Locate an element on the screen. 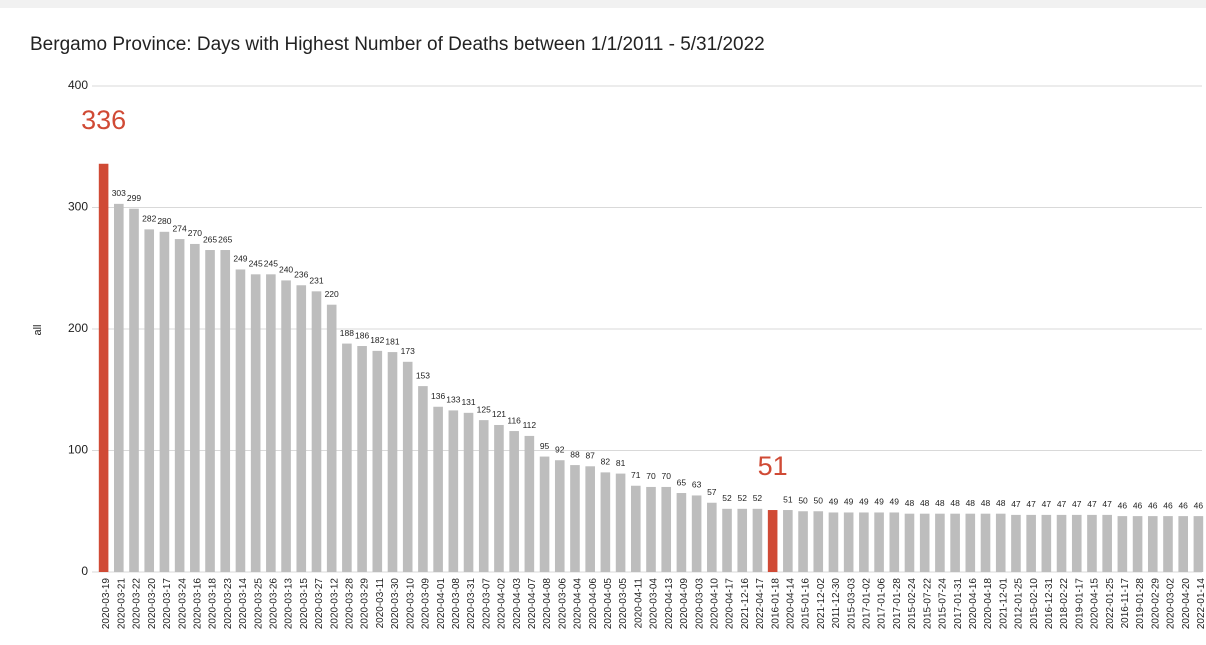 The width and height of the screenshot is (1206, 645). x-tick-label: 2015-07-24 is located at coordinates (943, 604).